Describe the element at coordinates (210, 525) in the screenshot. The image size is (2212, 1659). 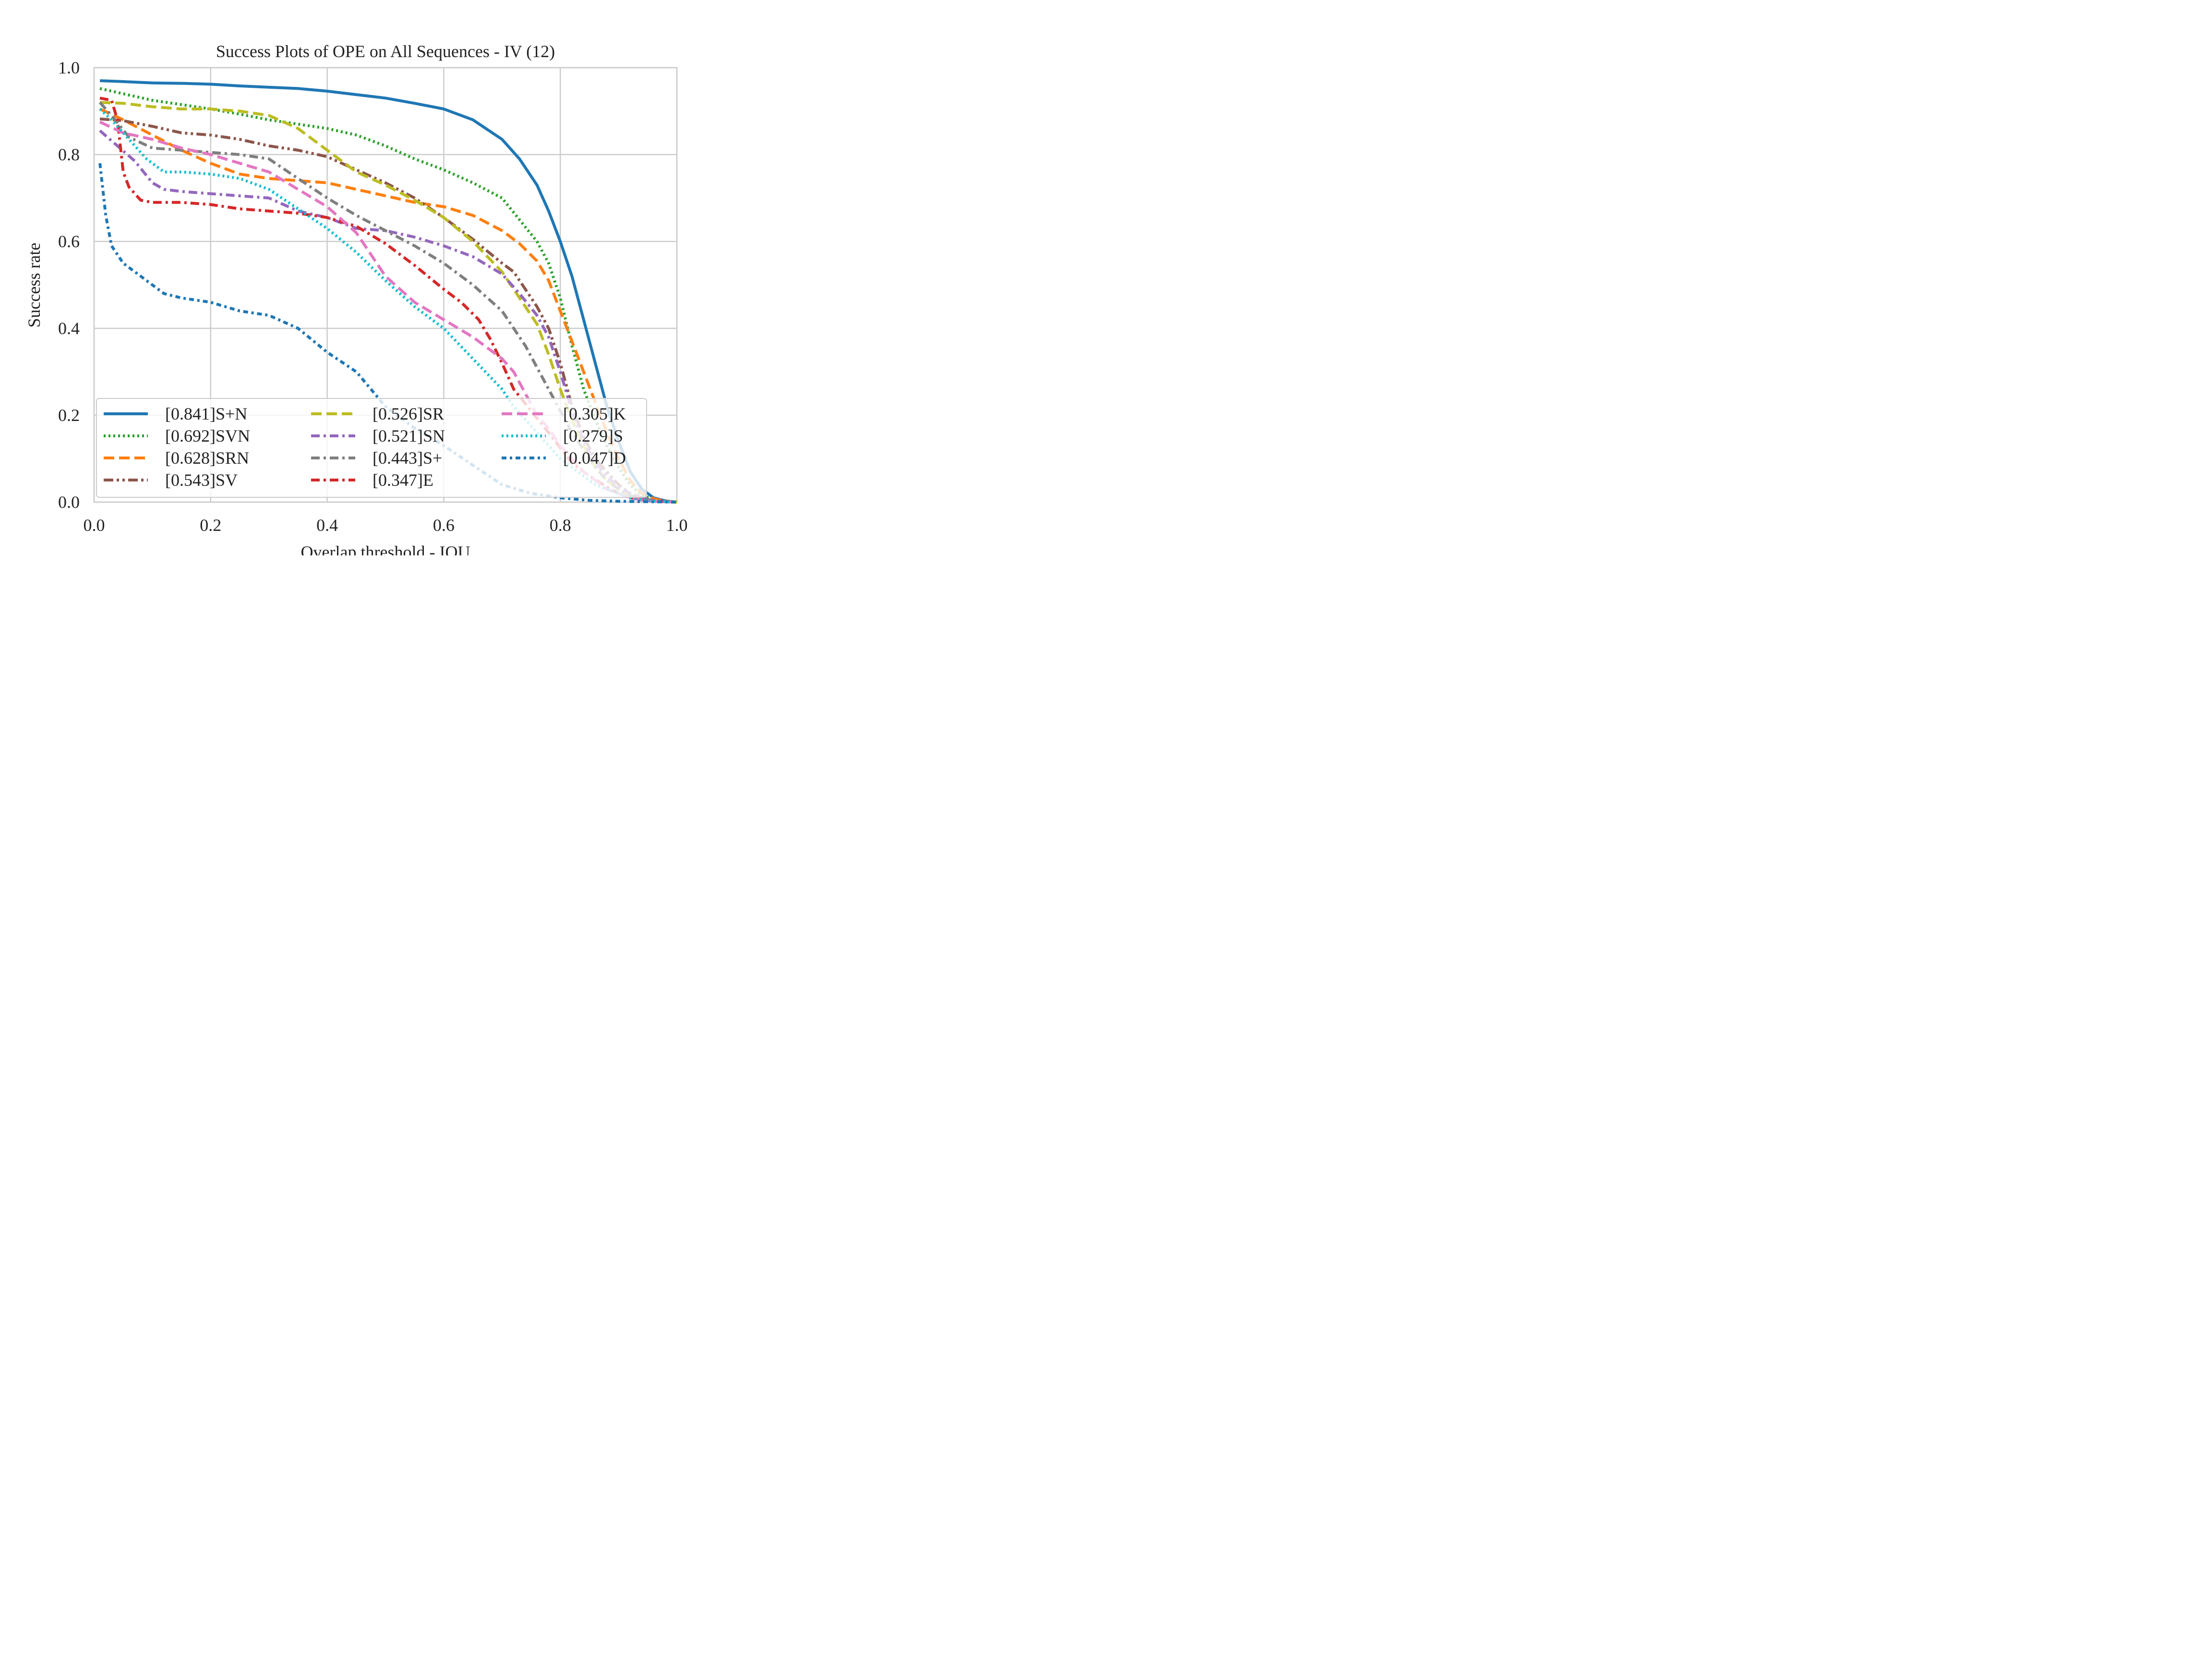
I see `x-tick-label: 0.2` at that location.